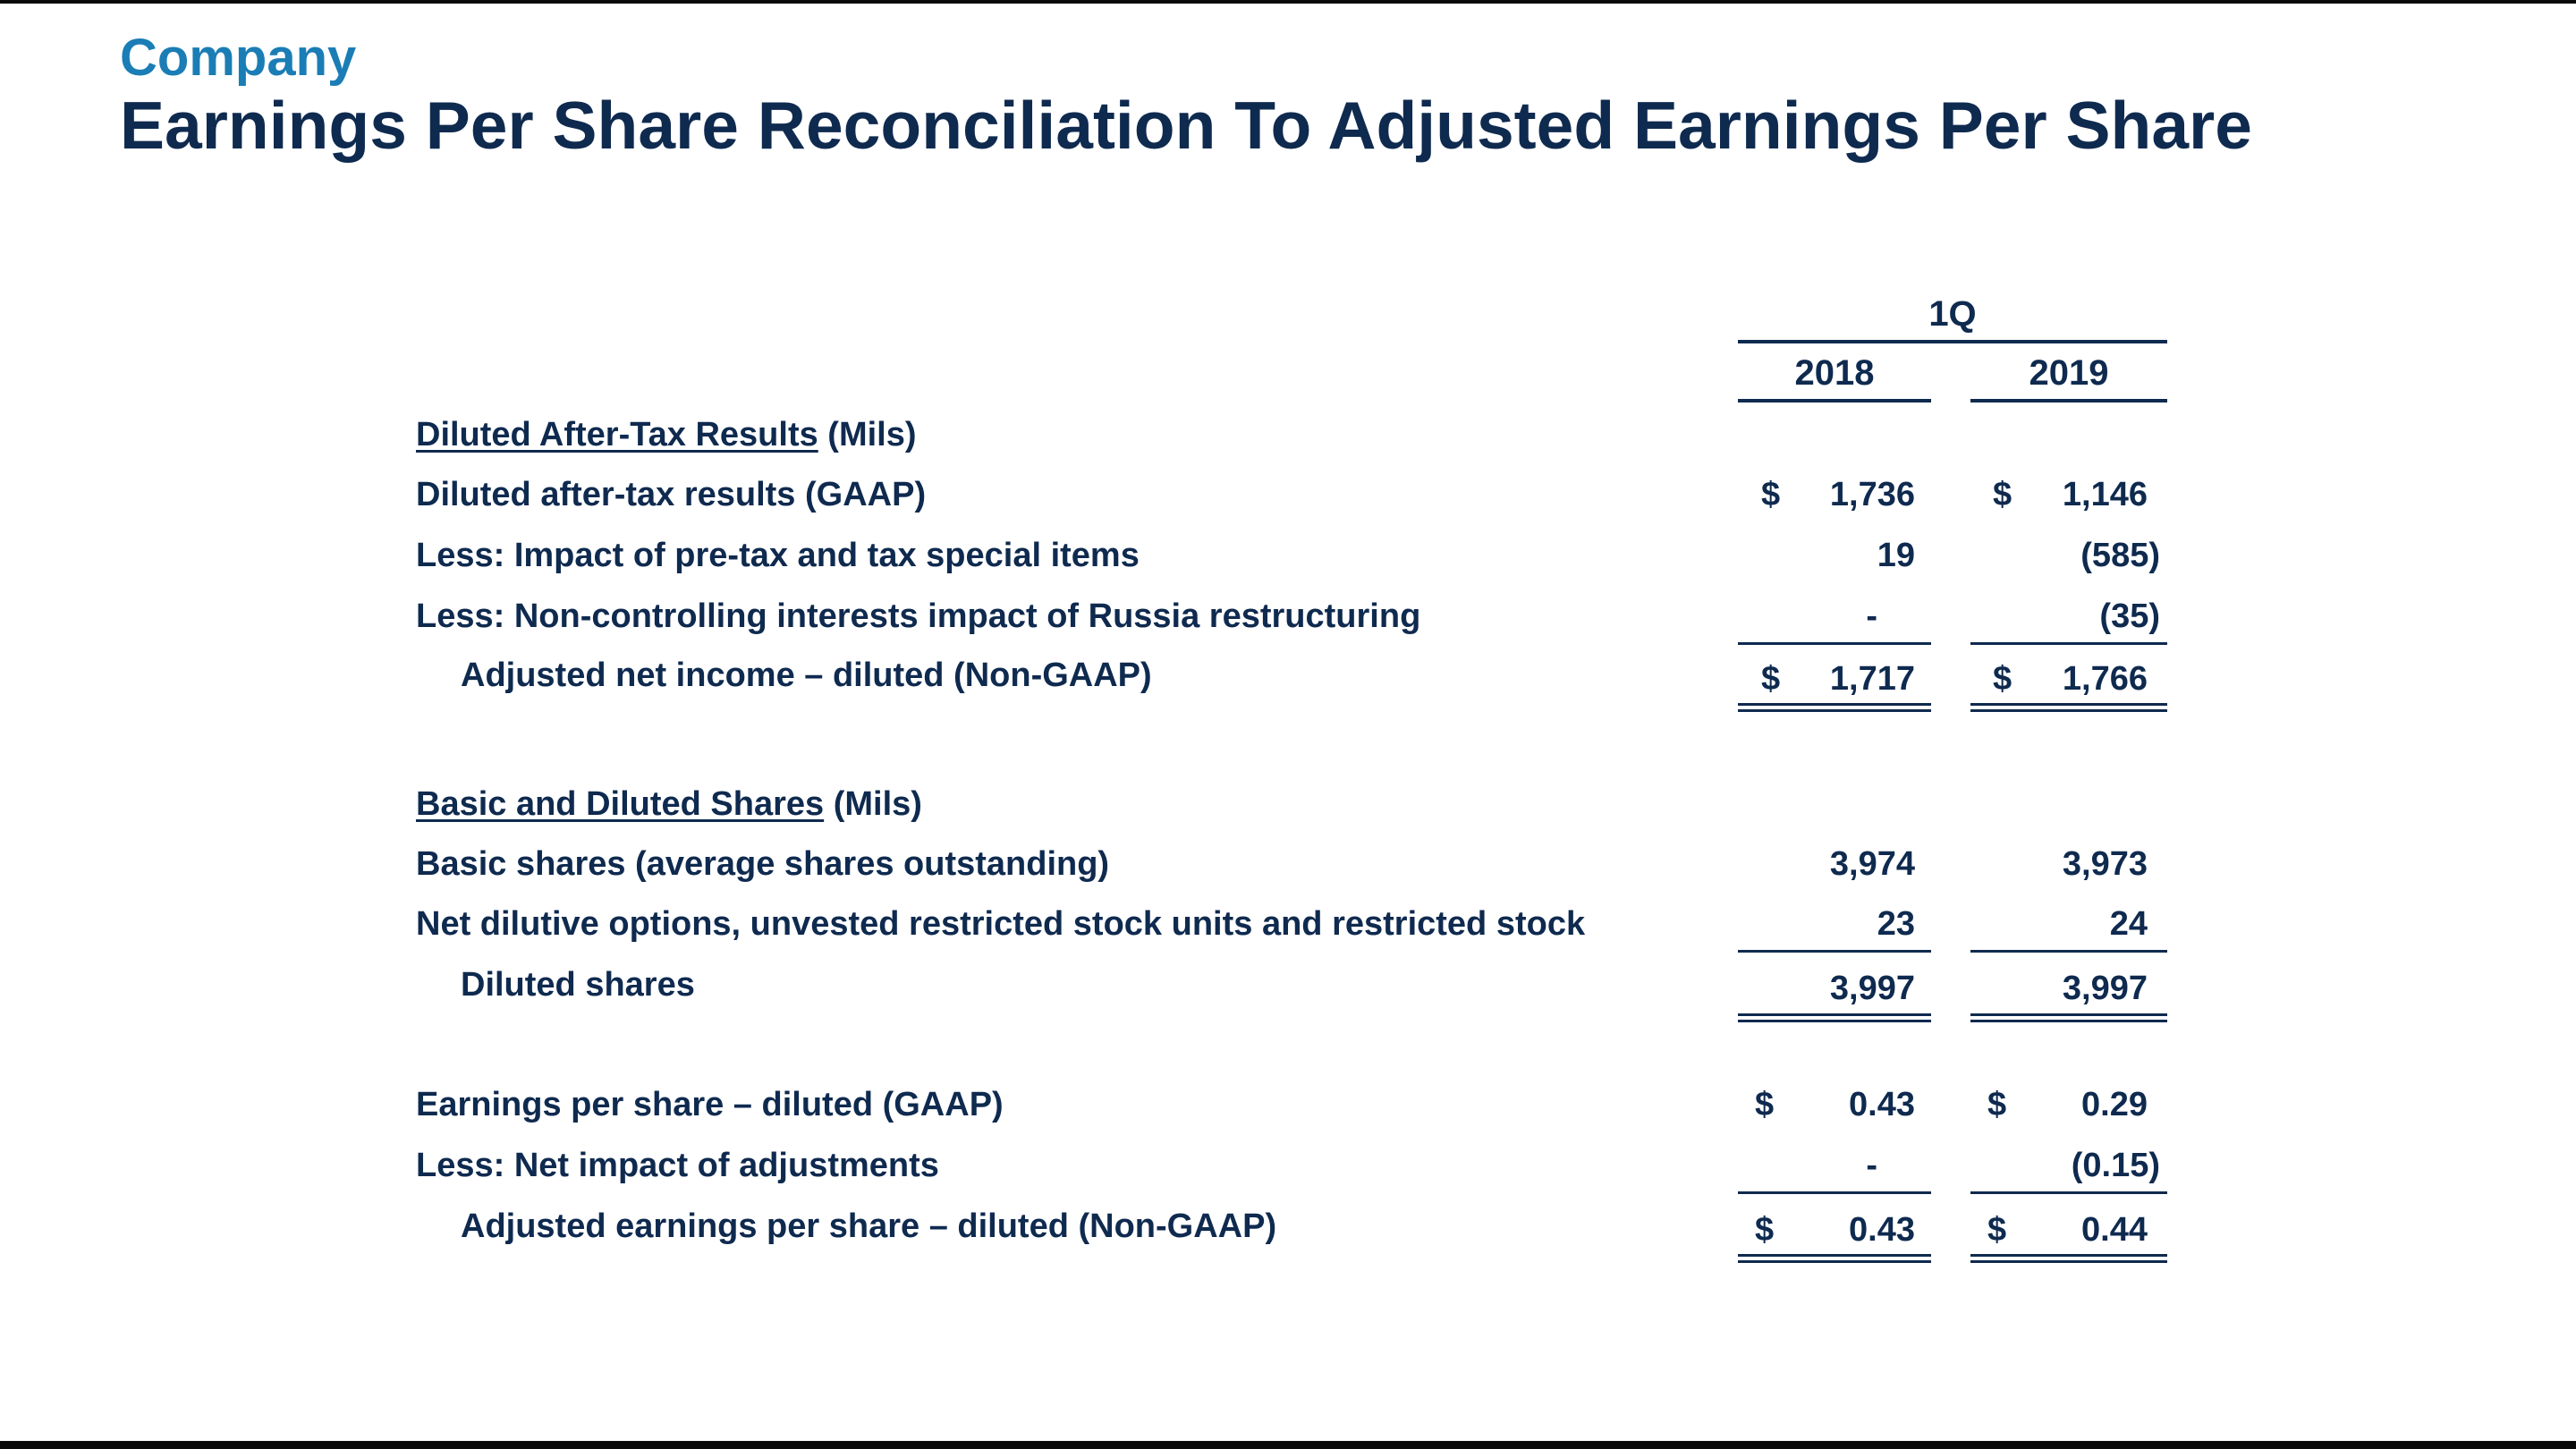 This screenshot has width=2576, height=1449. I want to click on row-label-diluted-after-tax-gaap: Diluted after-tax results (GAAP), so click(671, 494).